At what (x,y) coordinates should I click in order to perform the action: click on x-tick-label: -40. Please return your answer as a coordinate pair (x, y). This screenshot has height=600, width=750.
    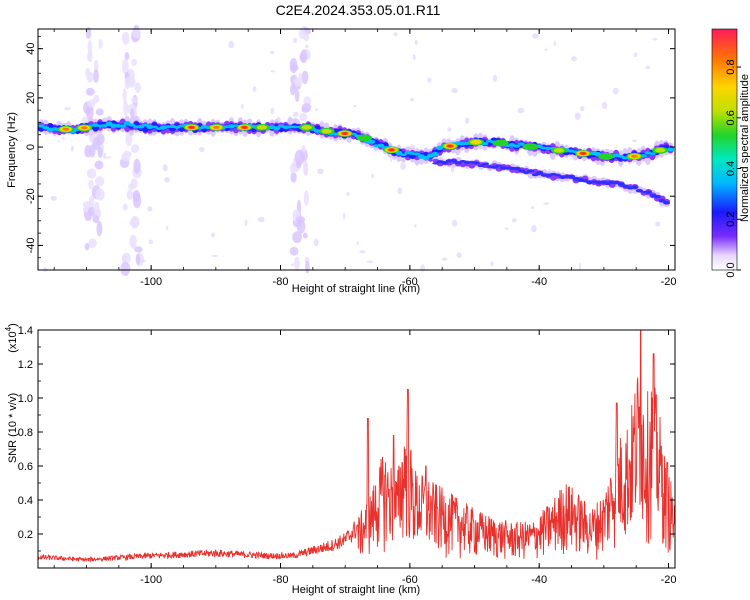
    Looking at the image, I should click on (539, 580).